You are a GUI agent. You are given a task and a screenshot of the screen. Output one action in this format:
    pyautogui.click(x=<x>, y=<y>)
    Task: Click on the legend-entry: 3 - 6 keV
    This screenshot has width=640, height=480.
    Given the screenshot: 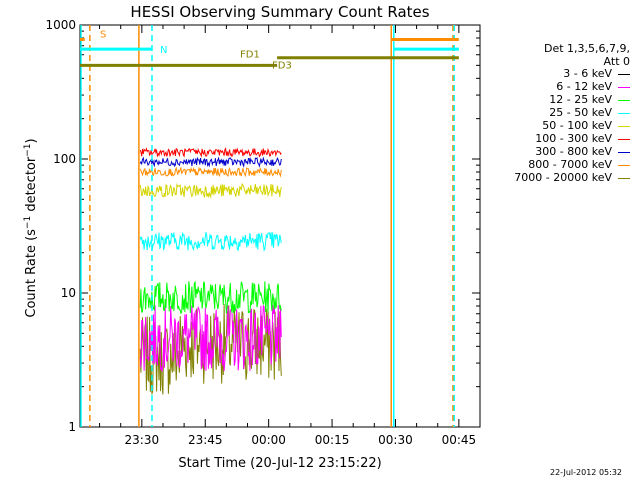 What is the action you would take?
    pyautogui.click(x=596, y=73)
    